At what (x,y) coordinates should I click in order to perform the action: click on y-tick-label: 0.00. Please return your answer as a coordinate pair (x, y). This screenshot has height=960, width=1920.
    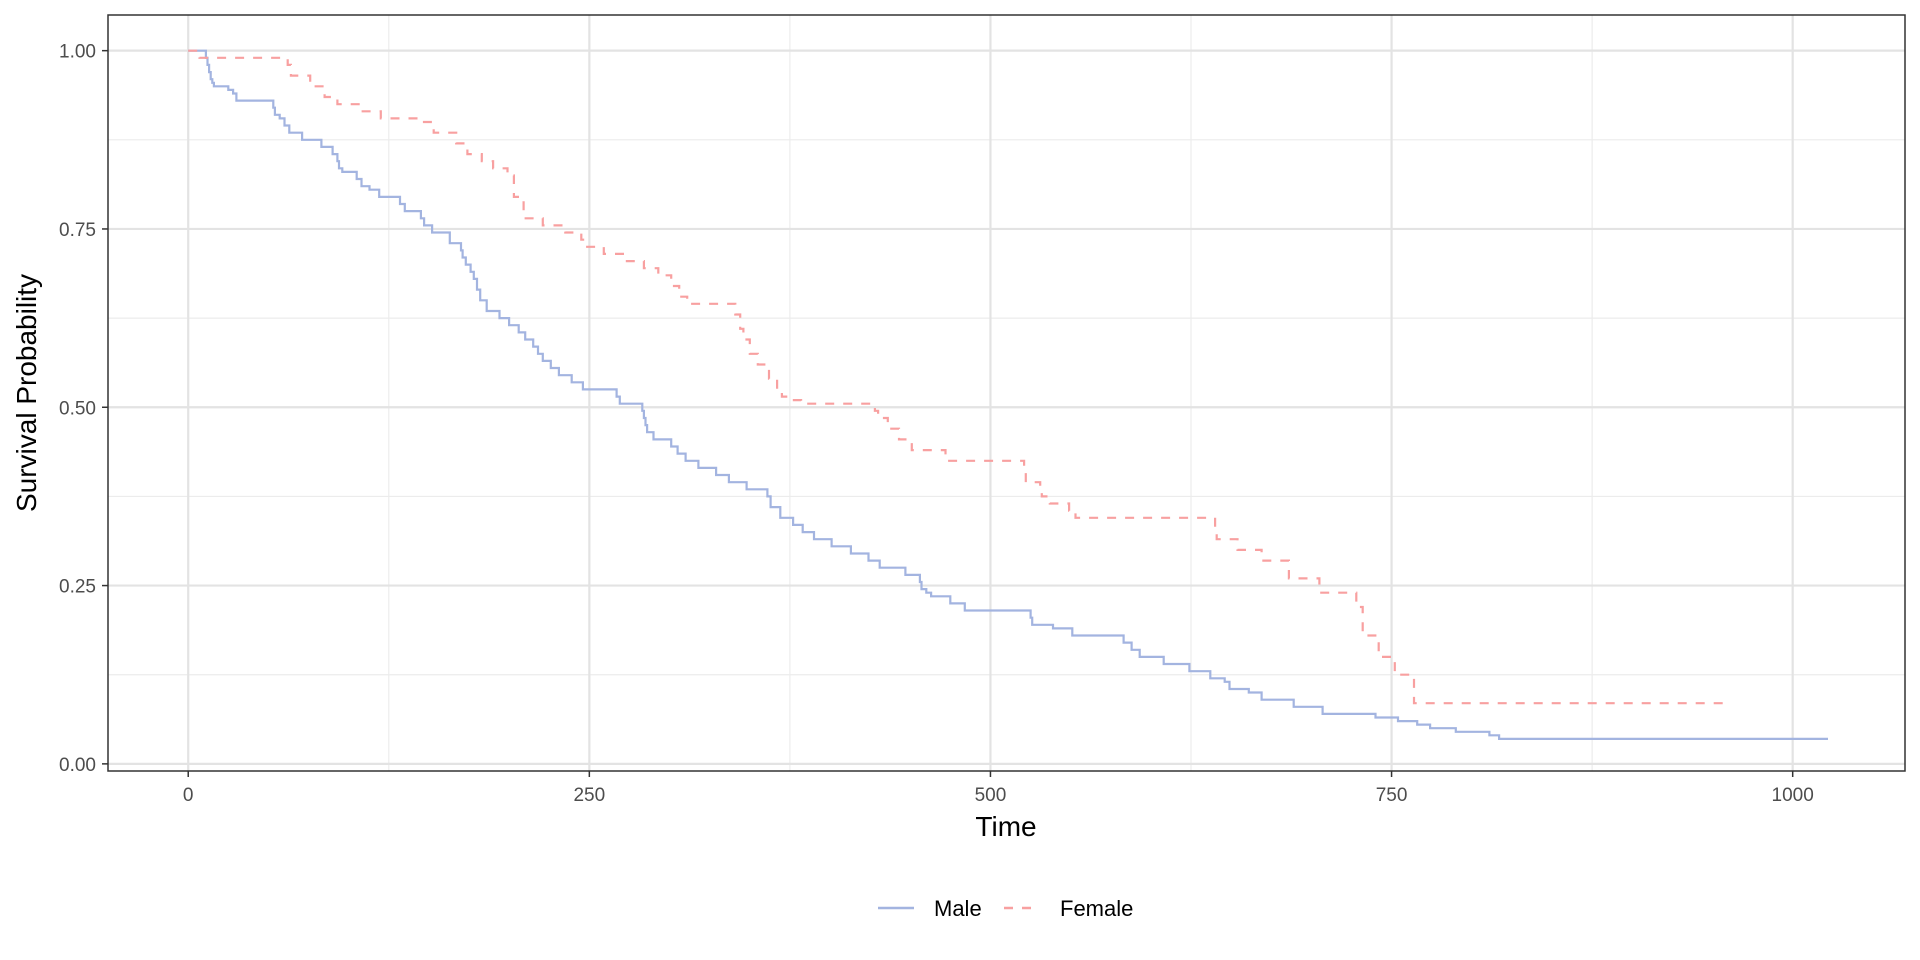
    Looking at the image, I should click on (77, 765).